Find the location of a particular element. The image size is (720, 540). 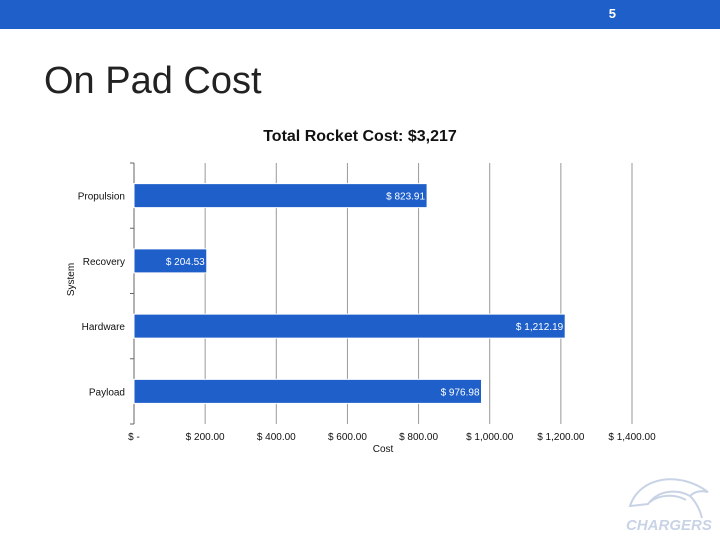

x-tick-label: $ 1,000.00 is located at coordinates (490, 437).